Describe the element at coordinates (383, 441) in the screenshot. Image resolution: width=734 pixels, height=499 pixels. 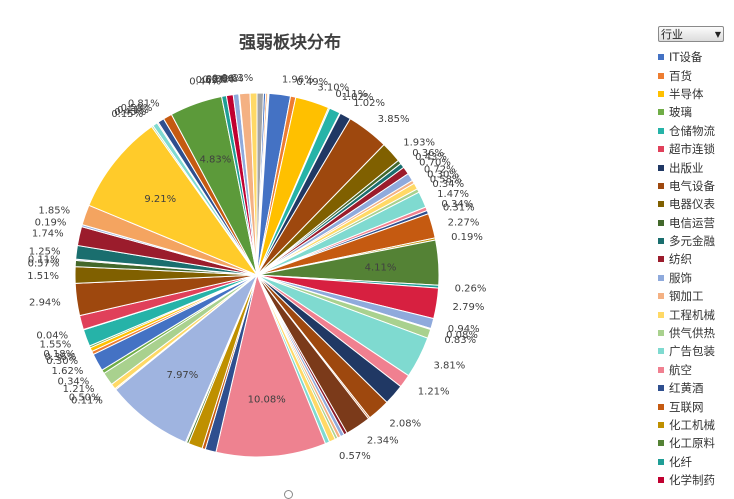
I see `slice-data-label: 2.34%` at that location.